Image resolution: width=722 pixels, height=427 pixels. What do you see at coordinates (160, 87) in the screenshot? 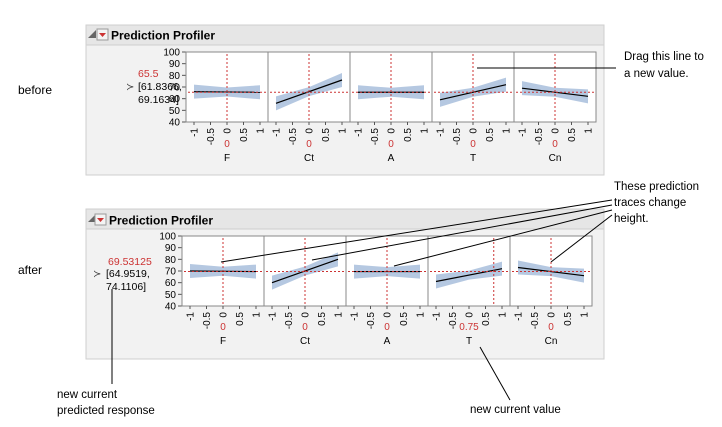
I see `before-ci-upper: [61.8366,` at bounding box center [160, 87].